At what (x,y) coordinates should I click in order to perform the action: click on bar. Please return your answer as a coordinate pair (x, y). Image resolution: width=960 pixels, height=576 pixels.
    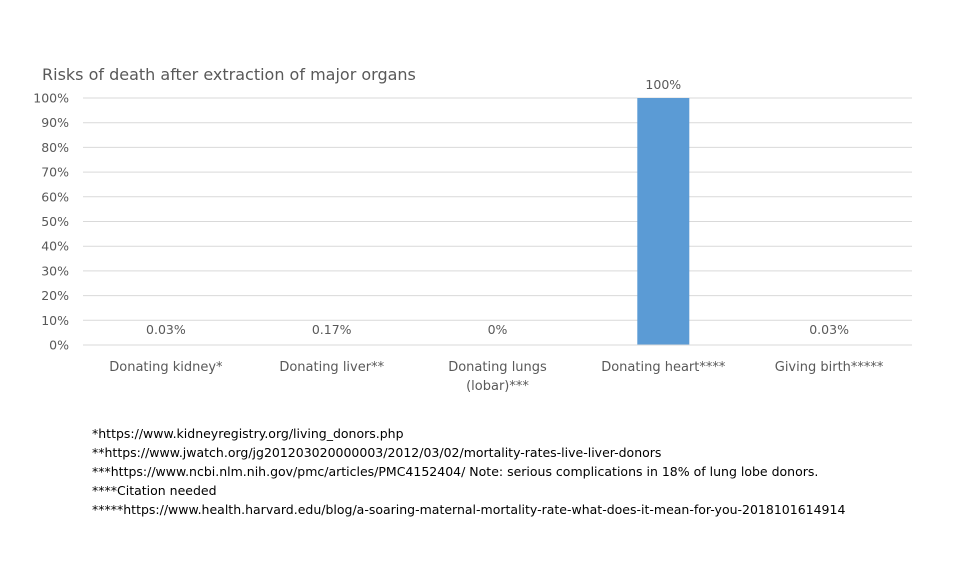
    Looking at the image, I should click on (663, 221).